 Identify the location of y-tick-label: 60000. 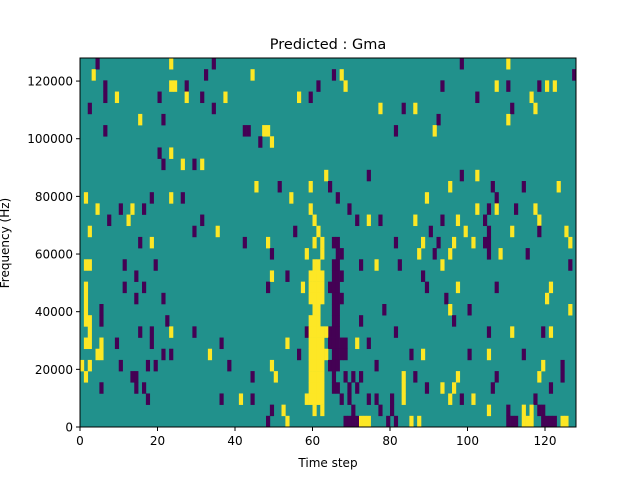
(54, 255).